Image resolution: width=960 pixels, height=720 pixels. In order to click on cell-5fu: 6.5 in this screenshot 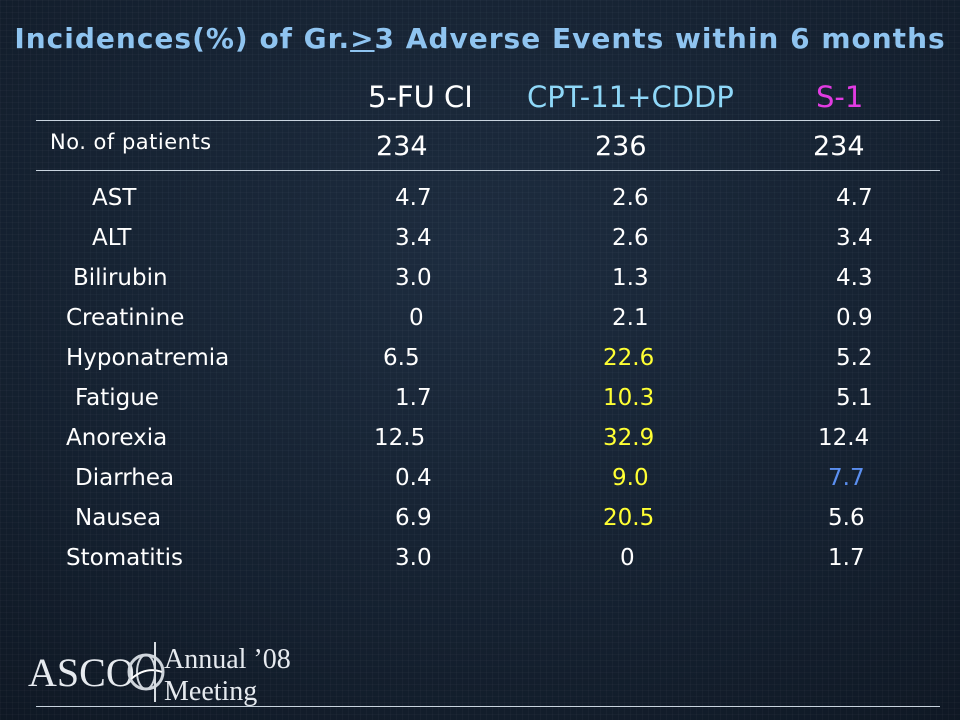, I will do `click(401, 358)`.